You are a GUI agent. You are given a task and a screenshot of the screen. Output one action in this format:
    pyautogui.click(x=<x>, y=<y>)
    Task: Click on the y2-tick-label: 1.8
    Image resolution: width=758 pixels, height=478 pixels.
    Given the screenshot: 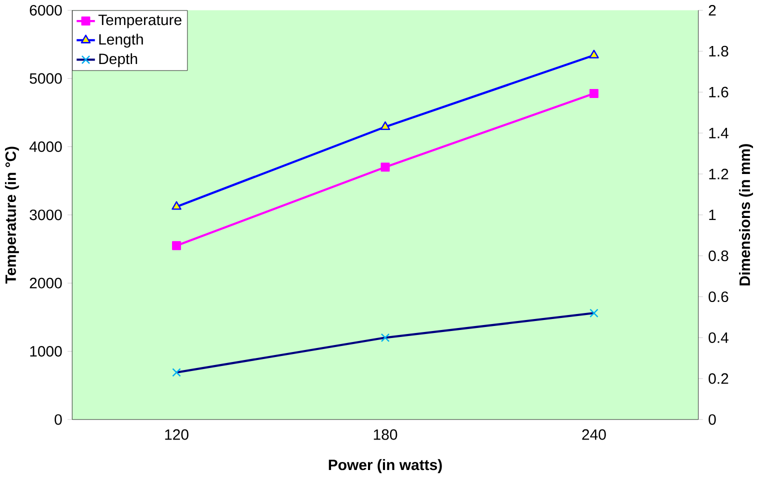 What is the action you would take?
    pyautogui.click(x=718, y=51)
    